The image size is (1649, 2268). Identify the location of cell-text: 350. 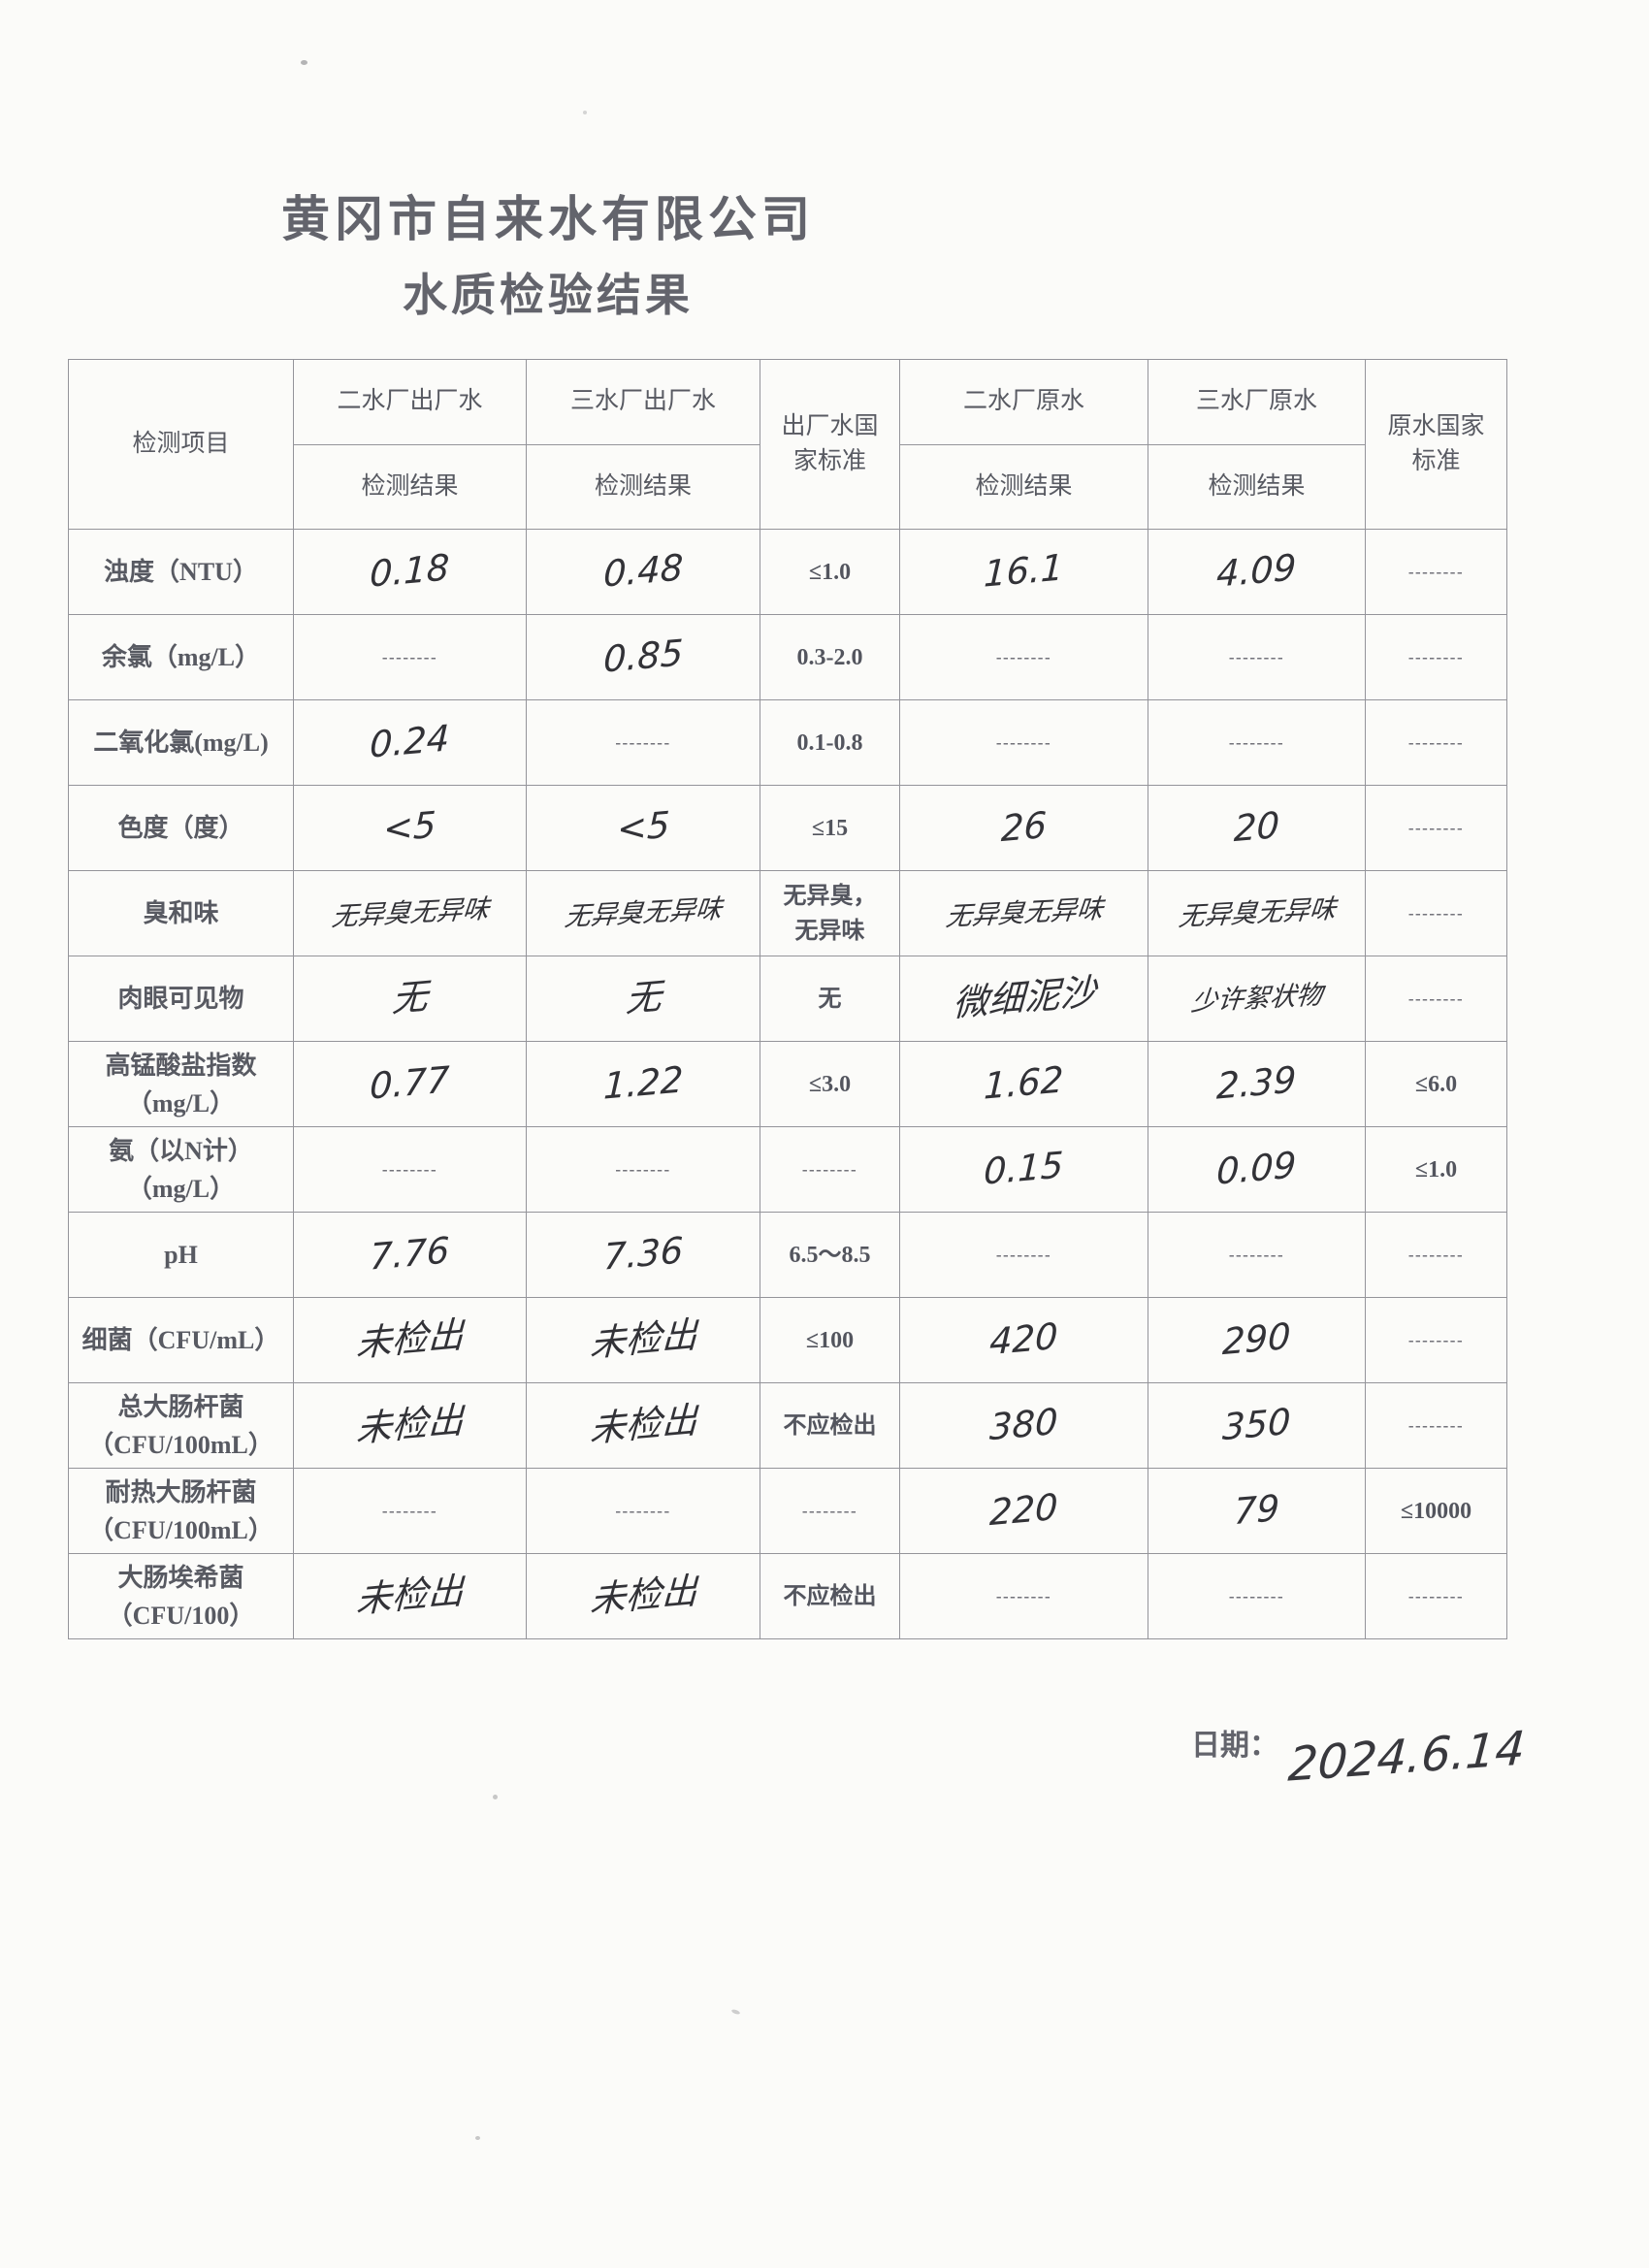
(1256, 1424).